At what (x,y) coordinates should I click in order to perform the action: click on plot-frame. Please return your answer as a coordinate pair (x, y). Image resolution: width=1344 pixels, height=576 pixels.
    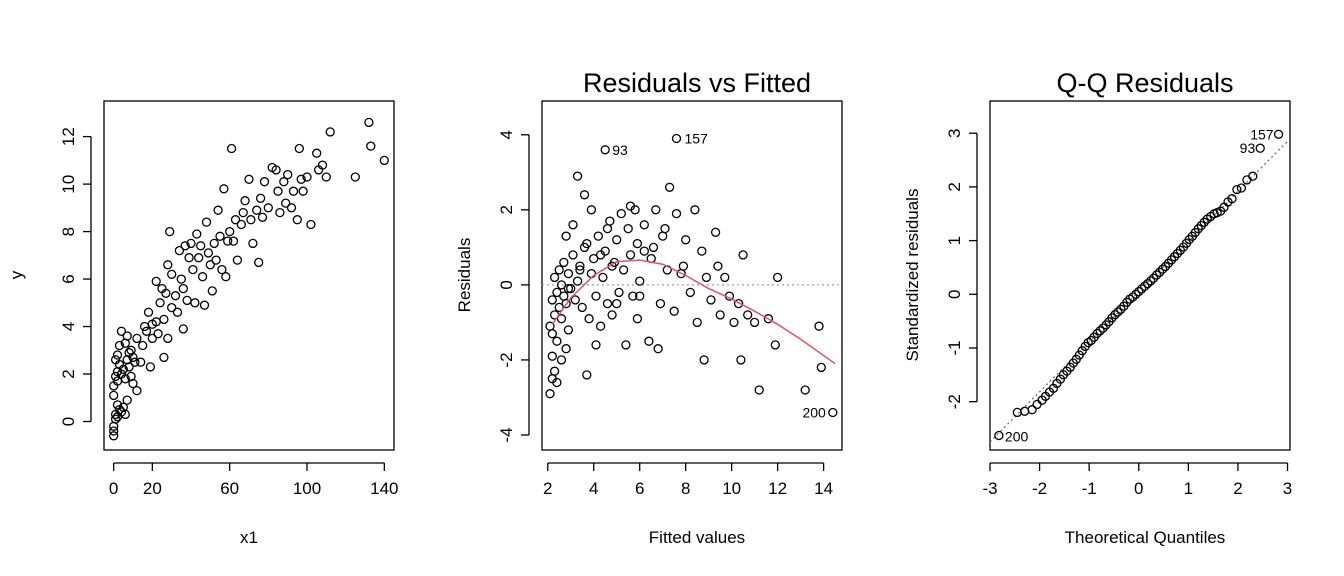
    Looking at the image, I should click on (692, 275).